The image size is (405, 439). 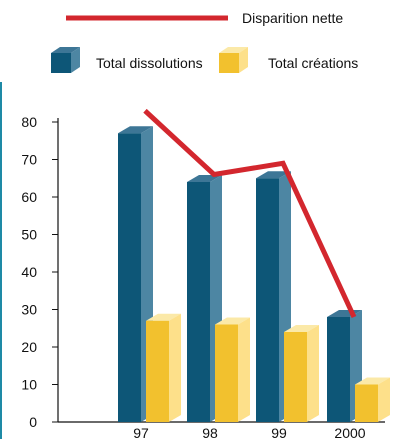 What do you see at coordinates (39, 272) in the screenshot?
I see `y-axis-ticks: 0 10 20 30 40 50 60 70 80` at bounding box center [39, 272].